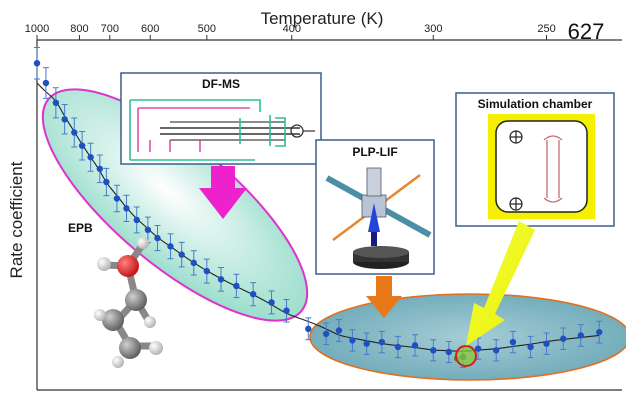 This screenshot has width=626, height=394. I want to click on x-tick-label: 500, so click(207, 29).